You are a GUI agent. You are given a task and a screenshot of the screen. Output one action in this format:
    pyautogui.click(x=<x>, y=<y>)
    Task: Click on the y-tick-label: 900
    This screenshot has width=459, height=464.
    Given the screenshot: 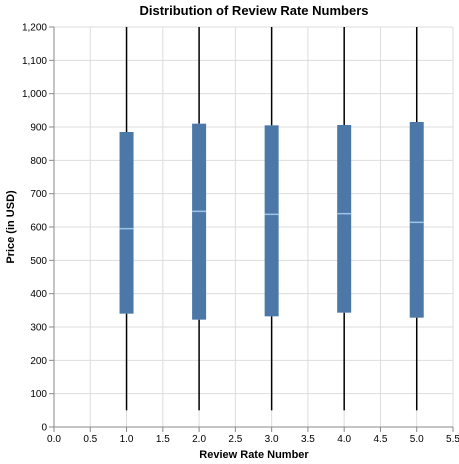 What is the action you would take?
    pyautogui.click(x=38, y=128)
    